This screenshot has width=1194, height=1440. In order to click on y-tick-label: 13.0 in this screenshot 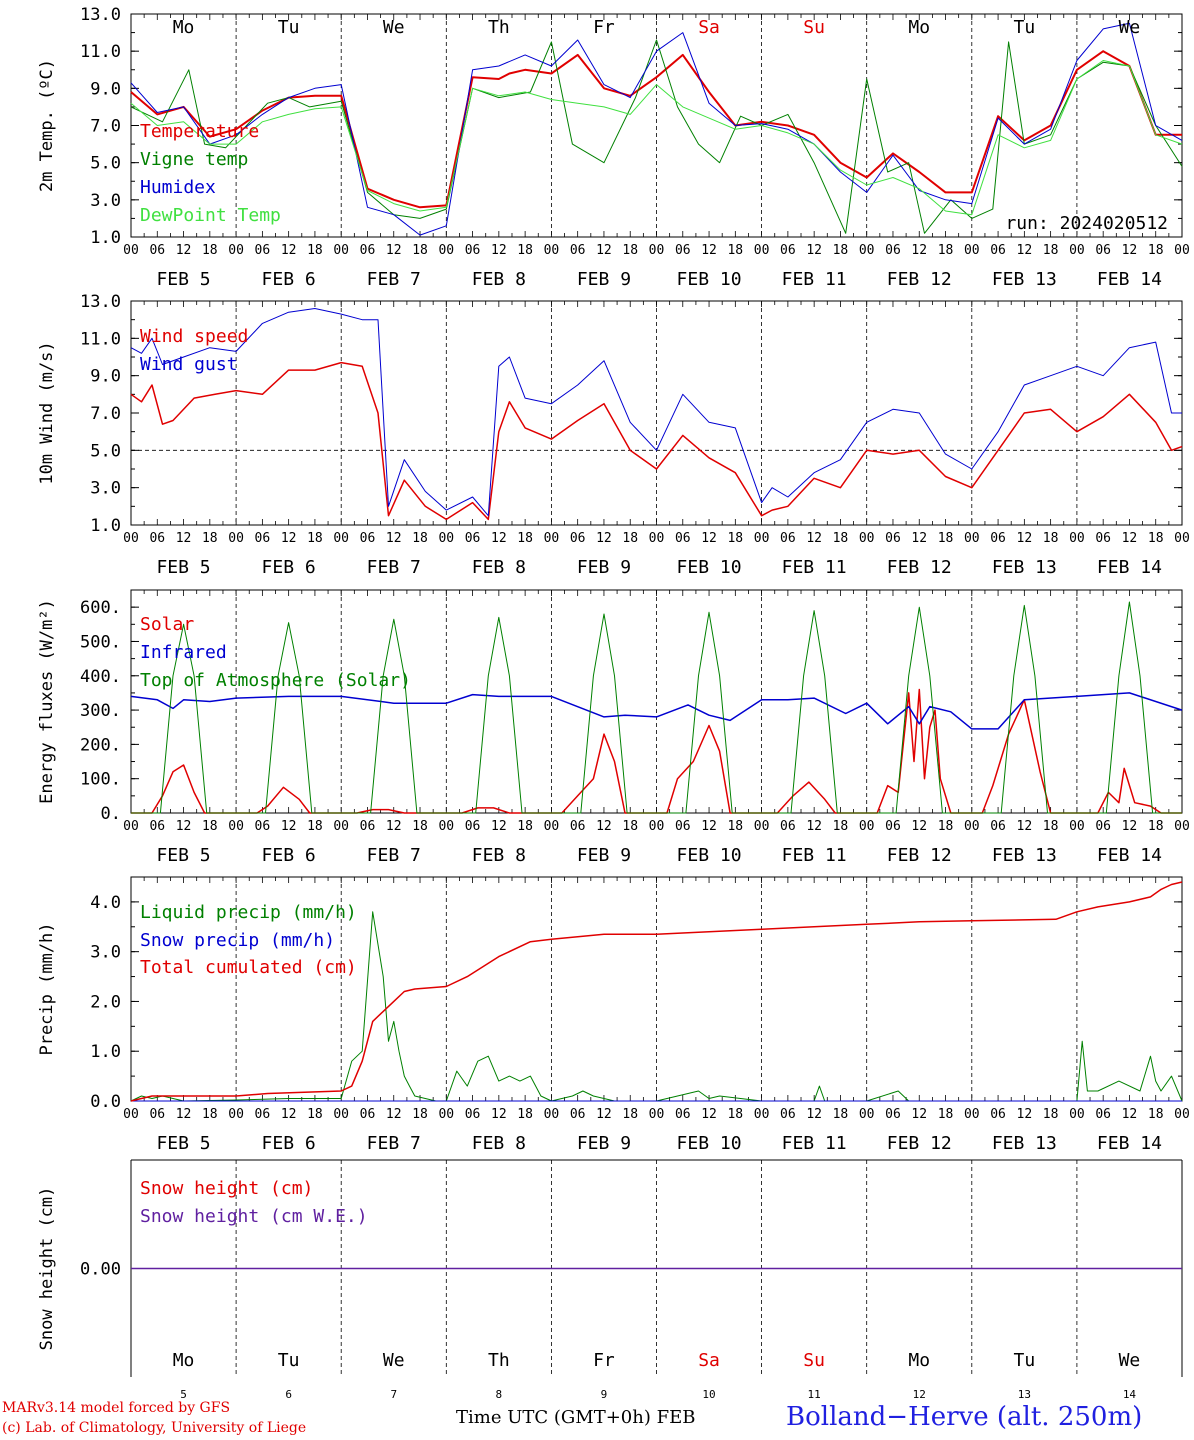, I will do `click(100, 302)`.